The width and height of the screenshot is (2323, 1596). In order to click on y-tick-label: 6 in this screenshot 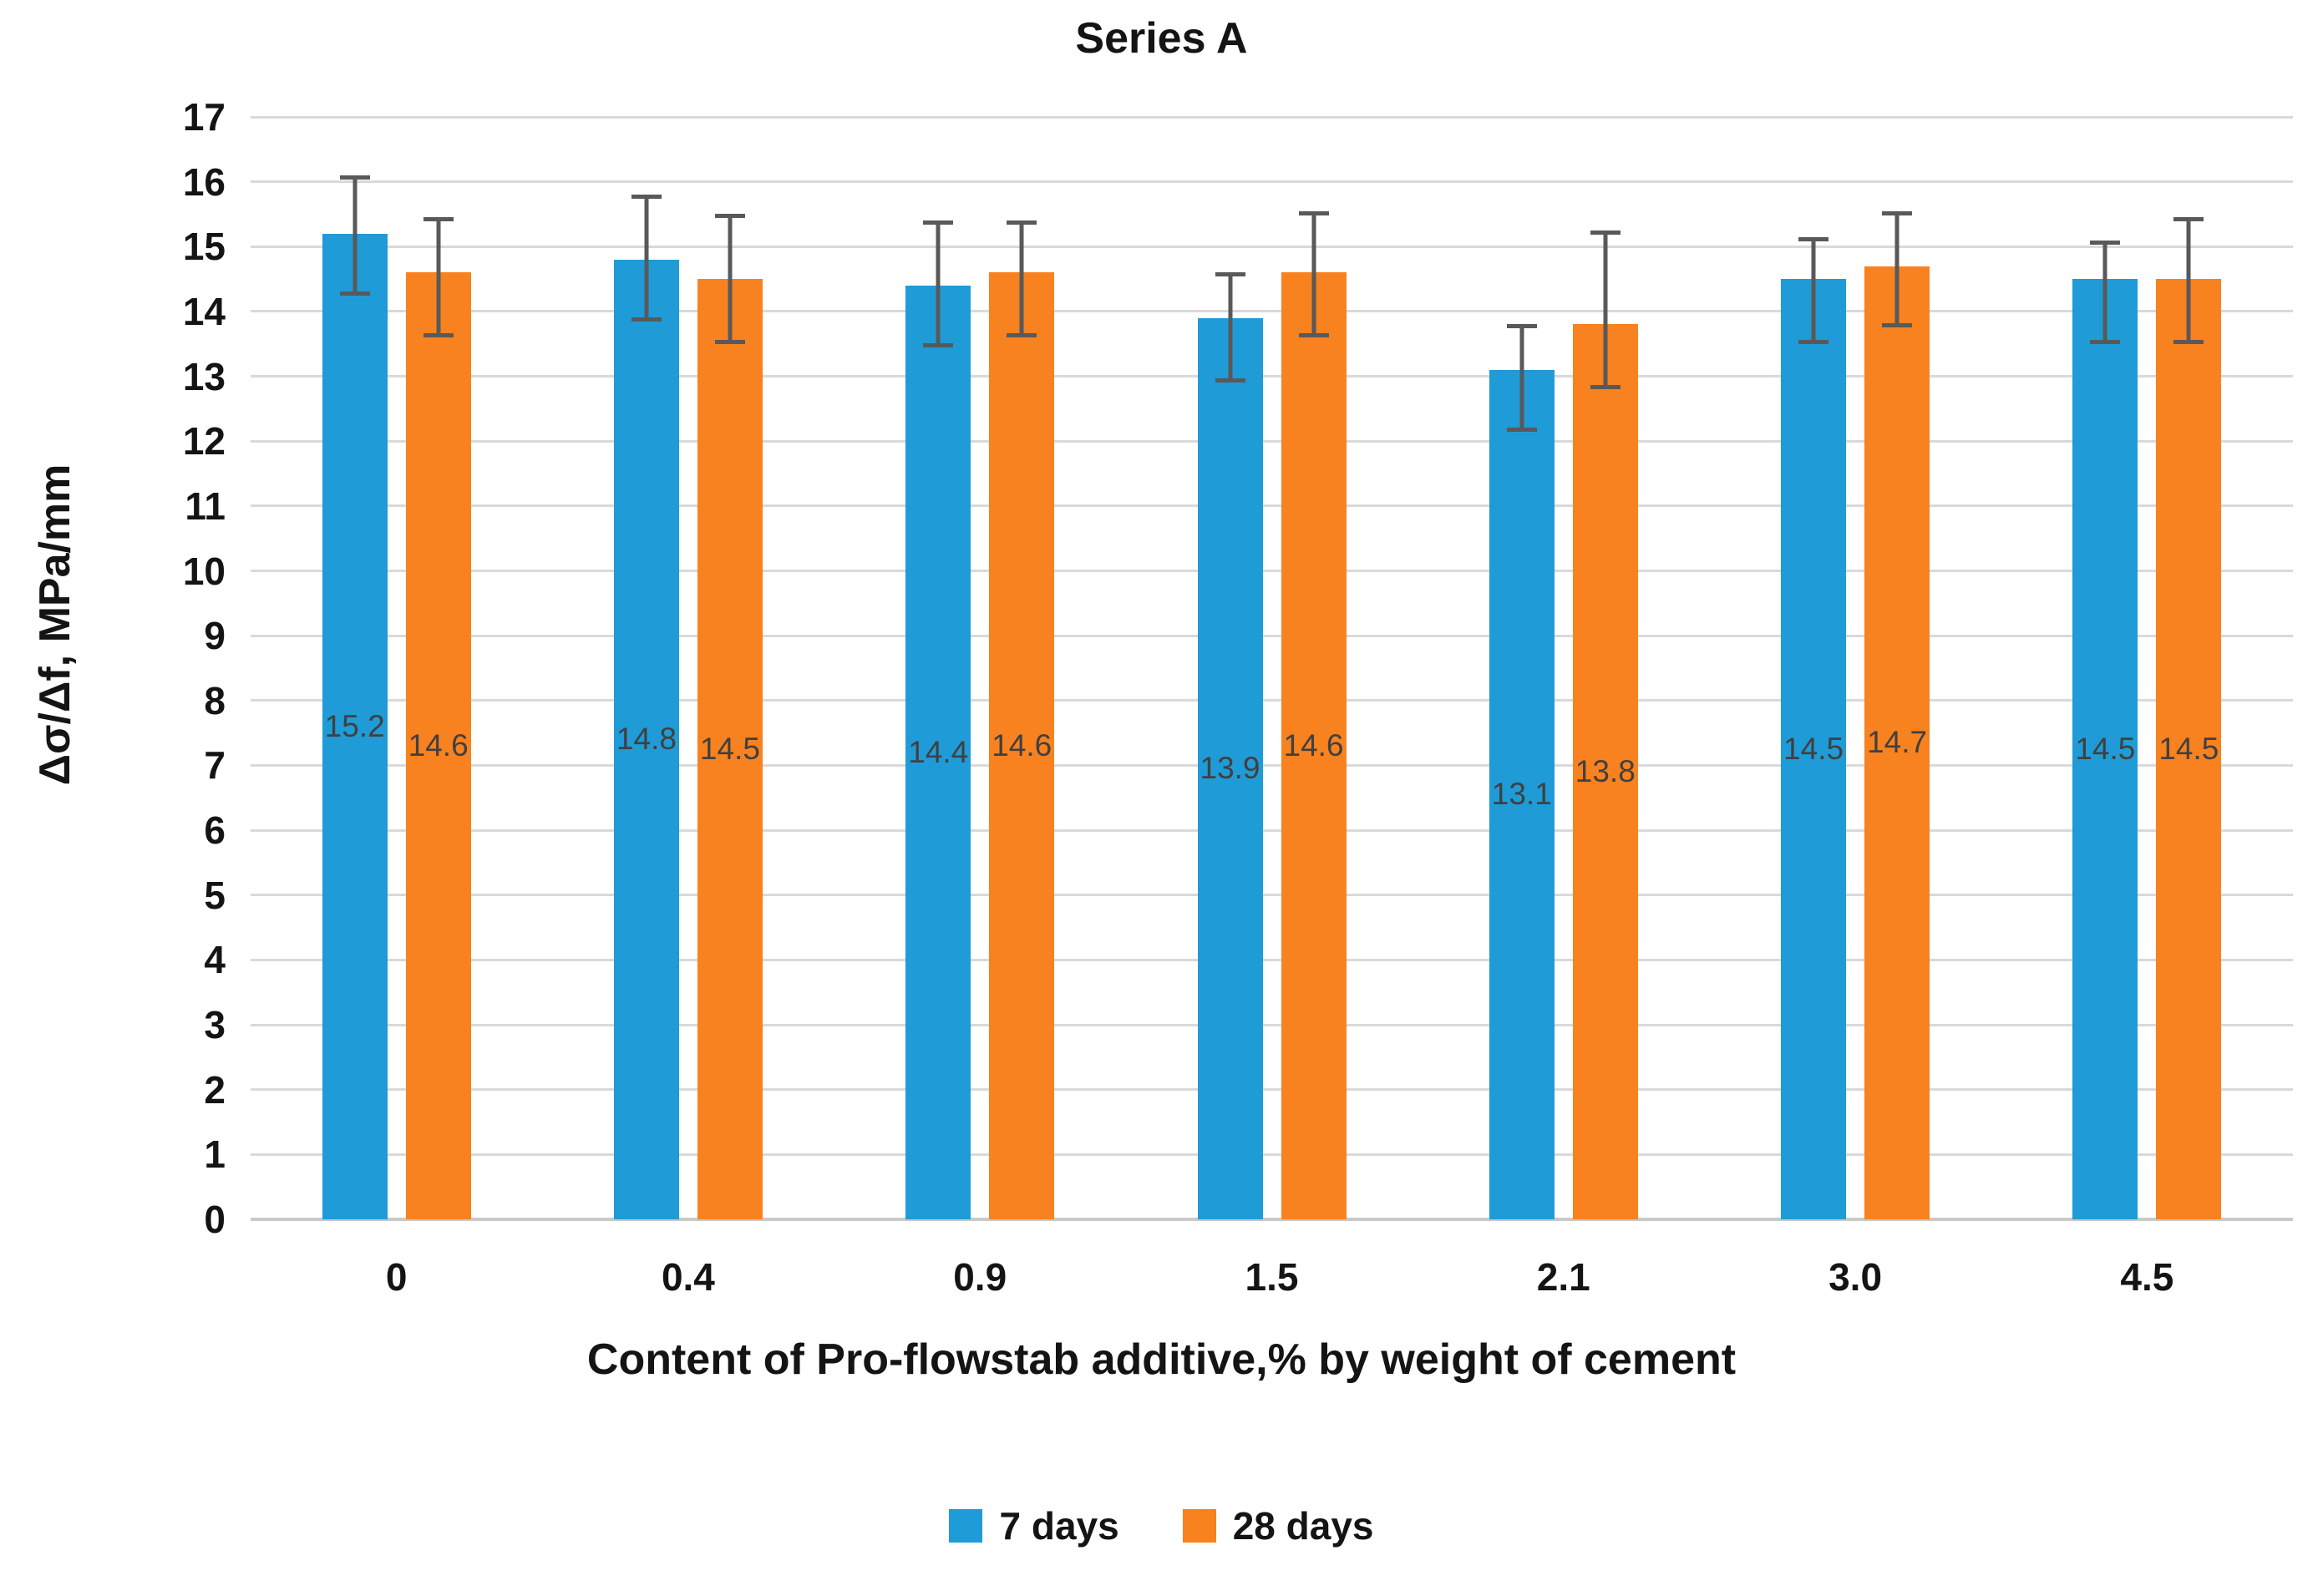, I will do `click(215, 830)`.